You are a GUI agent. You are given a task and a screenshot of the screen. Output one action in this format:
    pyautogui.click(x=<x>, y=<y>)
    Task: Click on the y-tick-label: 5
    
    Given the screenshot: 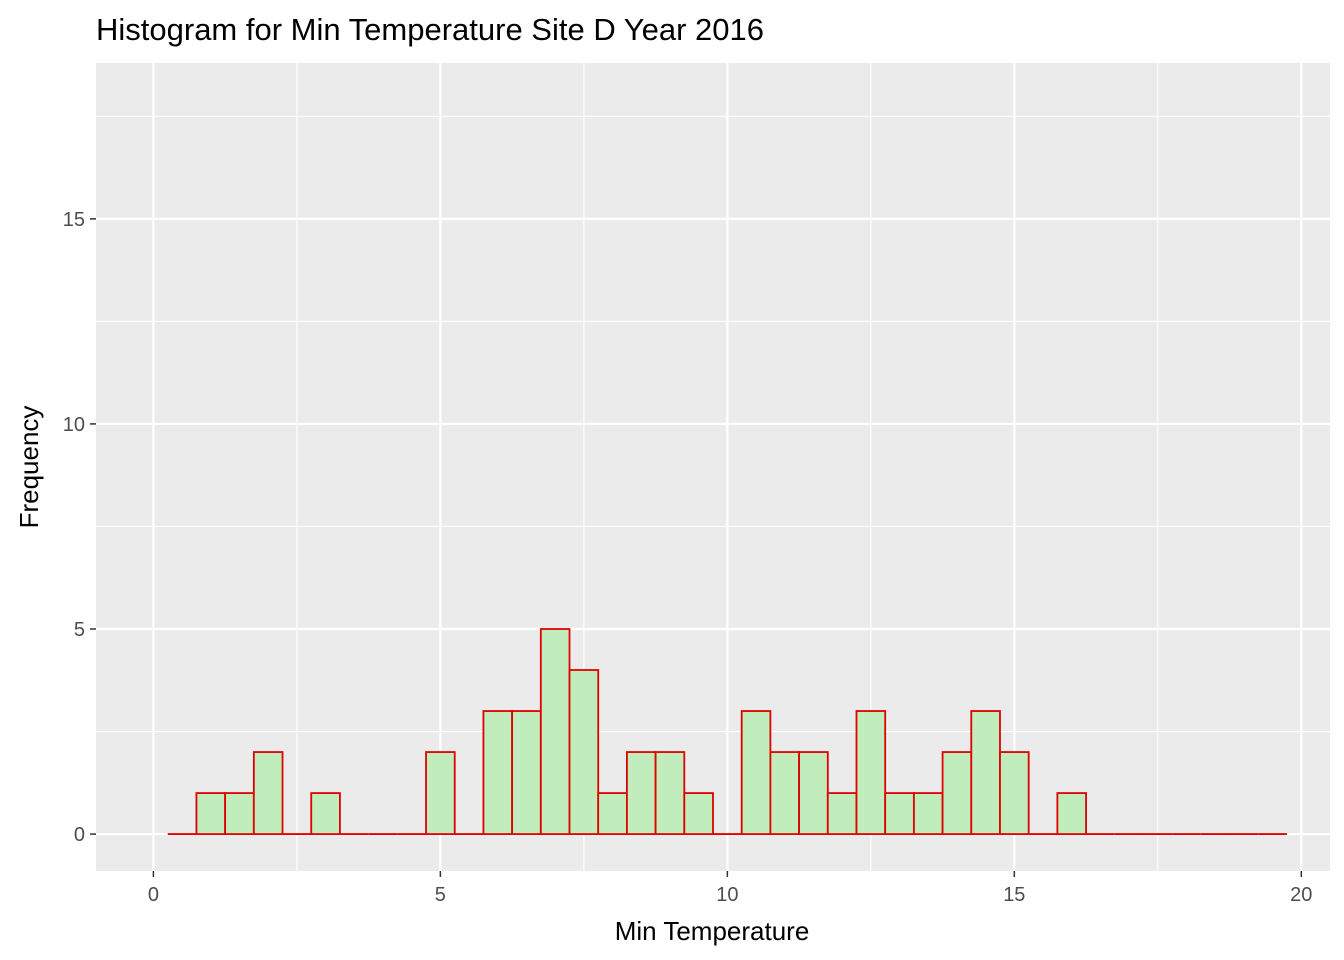 What is the action you would take?
    pyautogui.click(x=79, y=630)
    